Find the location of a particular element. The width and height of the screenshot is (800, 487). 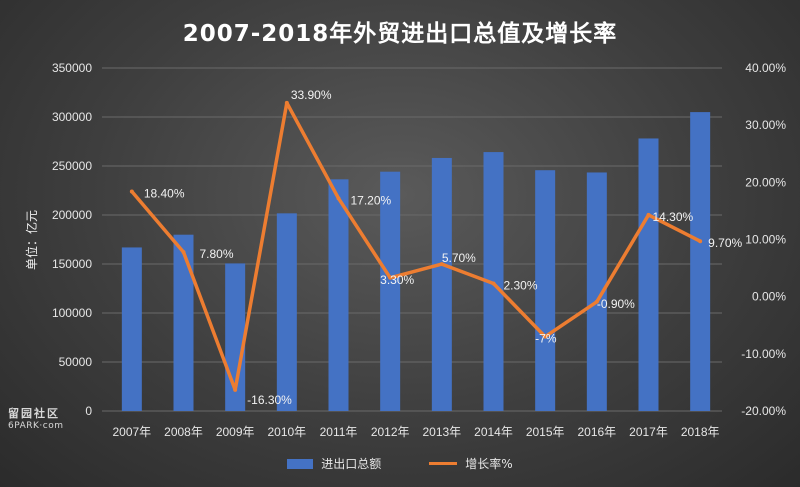

data-label: -7% is located at coordinates (546, 339).